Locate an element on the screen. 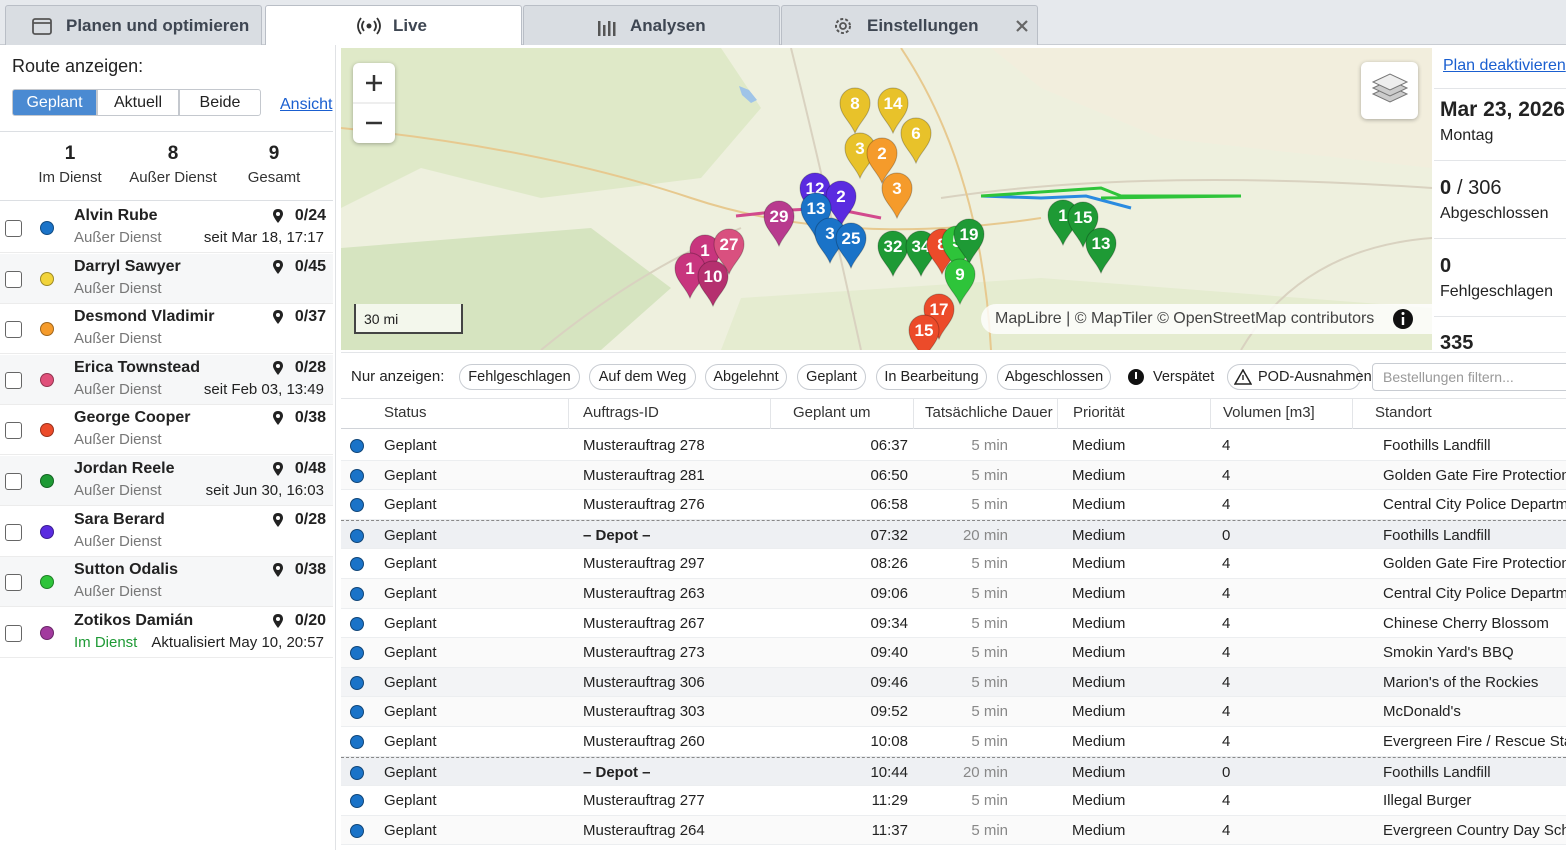 Image resolution: width=1566 pixels, height=850 pixels. map-marker: 25 is located at coordinates (851, 246).